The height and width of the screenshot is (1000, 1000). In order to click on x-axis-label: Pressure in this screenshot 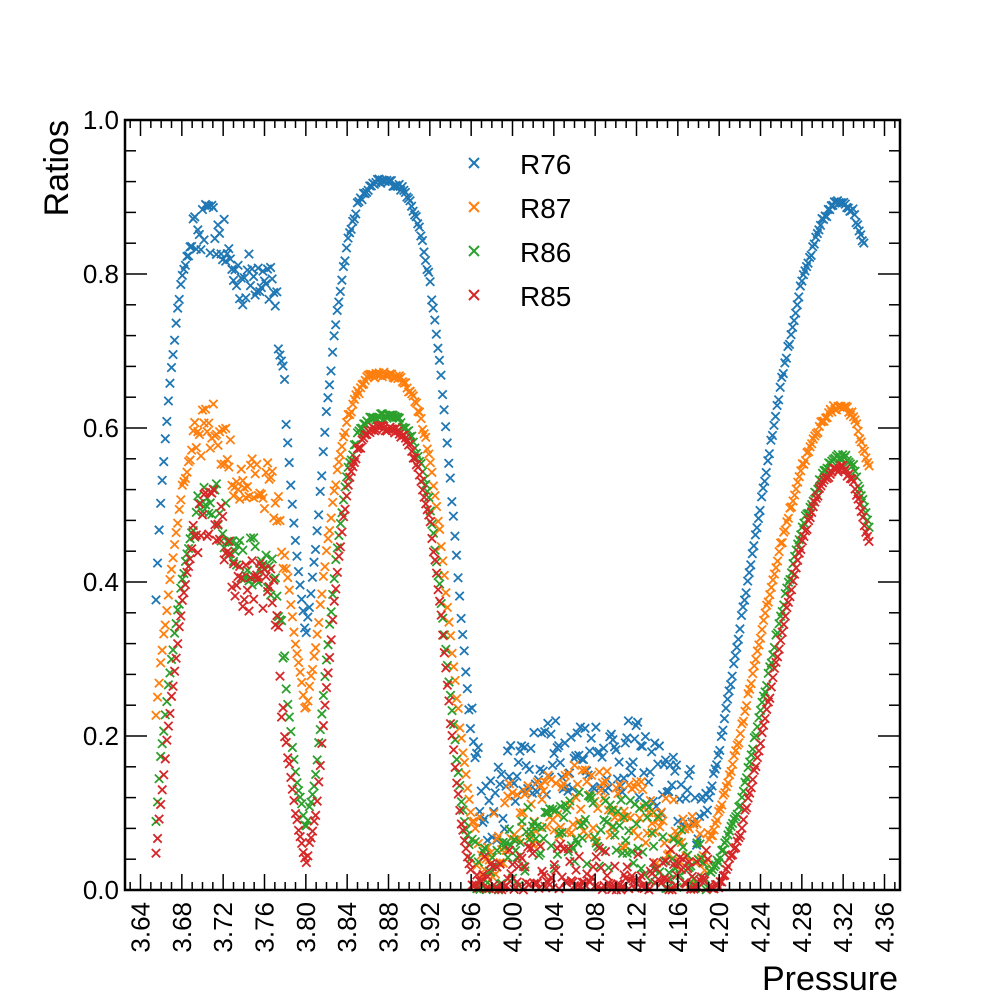, I will do `click(830, 979)`.